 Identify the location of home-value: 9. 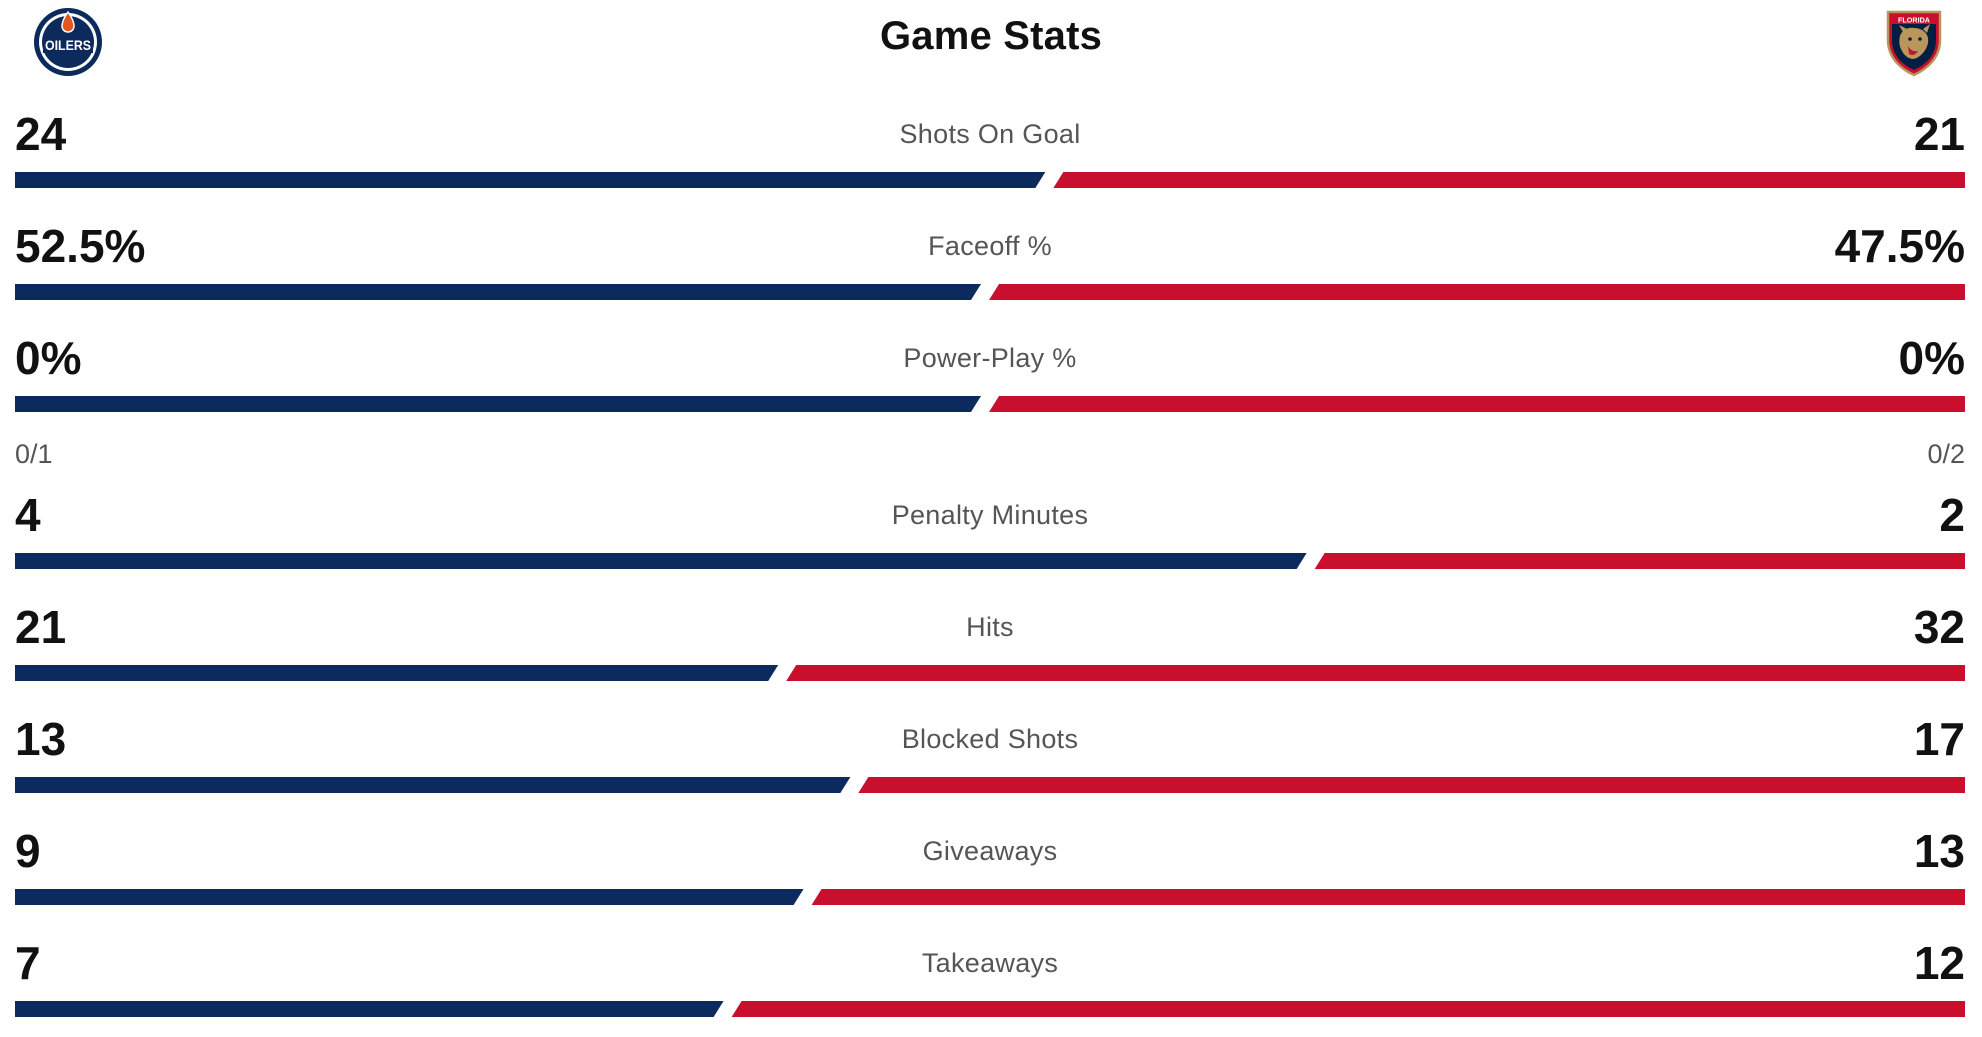
(28, 851).